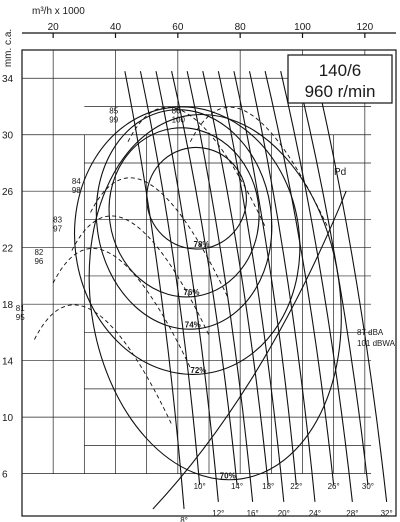 This screenshot has width=400, height=522. Describe the element at coordinates (76, 190) in the screenshot. I see `noise-label-dbw: 98` at that location.